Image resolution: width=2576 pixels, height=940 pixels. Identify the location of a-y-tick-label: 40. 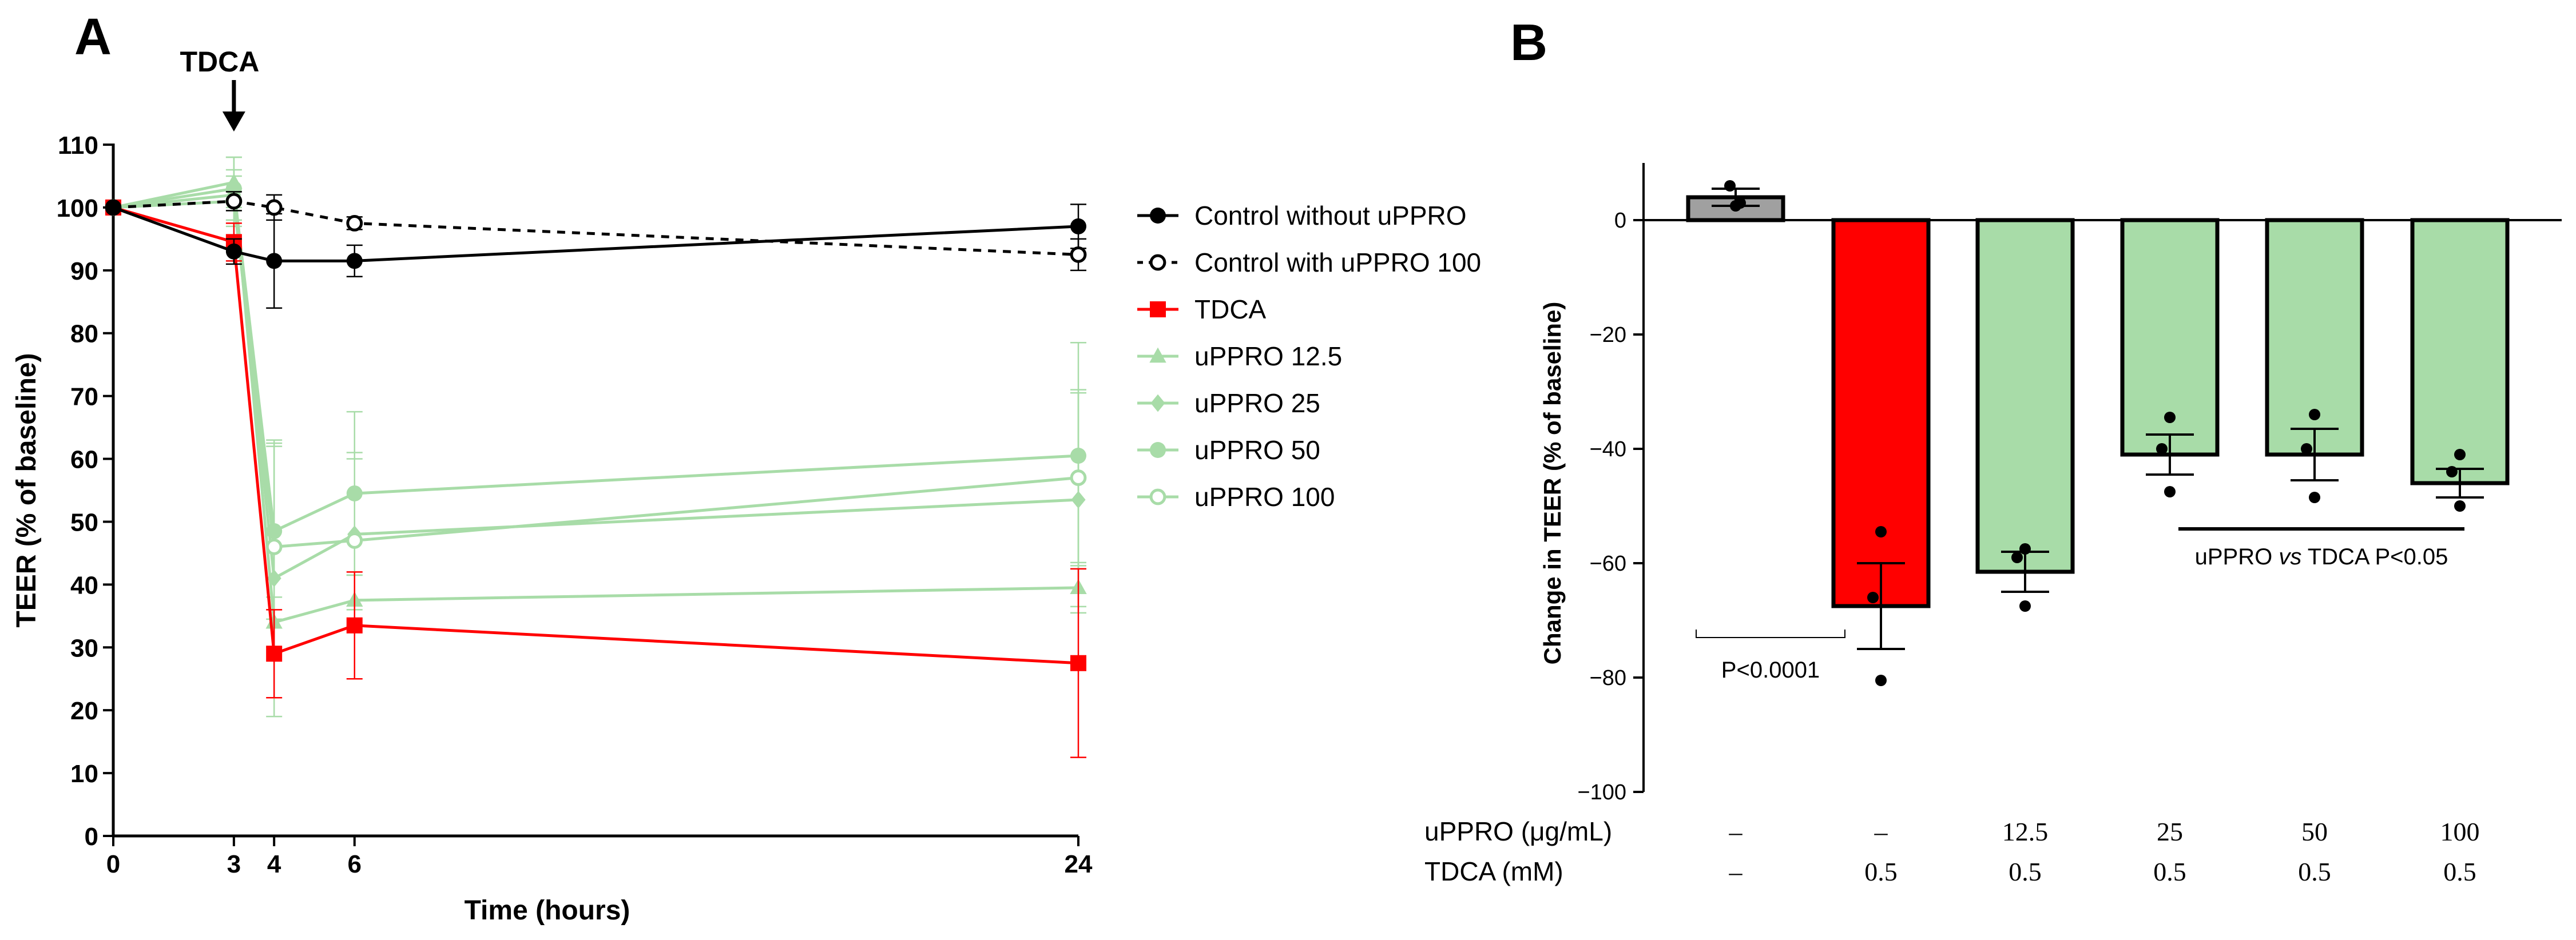
(84, 585).